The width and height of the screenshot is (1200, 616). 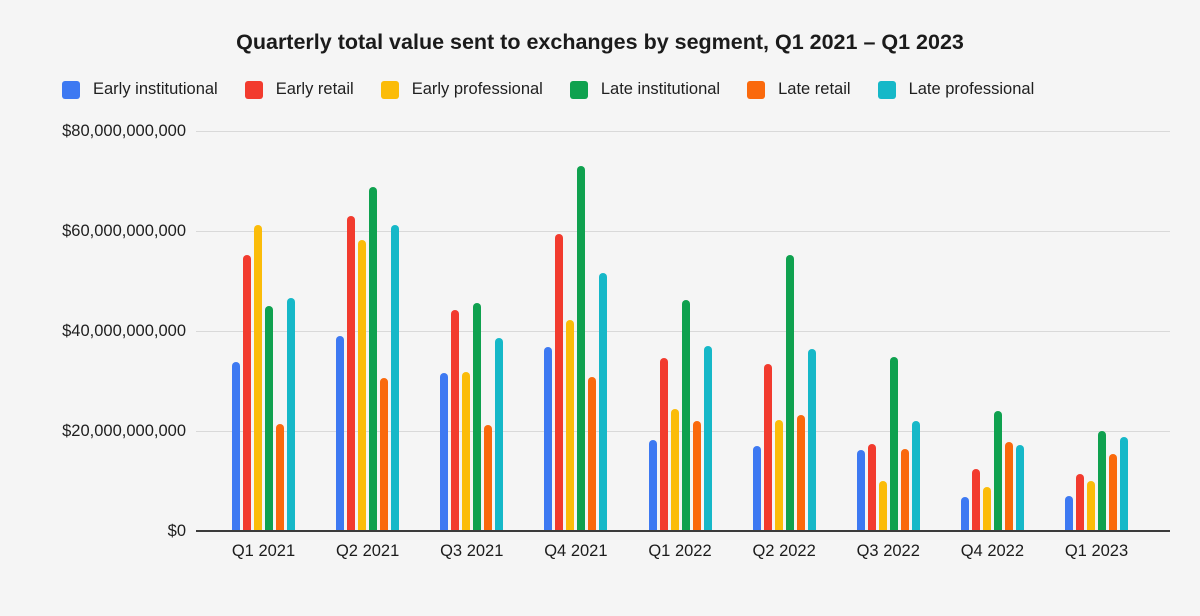 What do you see at coordinates (263, 345) in the screenshot?
I see `bar-group-q1-2021: Q1 2021` at bounding box center [263, 345].